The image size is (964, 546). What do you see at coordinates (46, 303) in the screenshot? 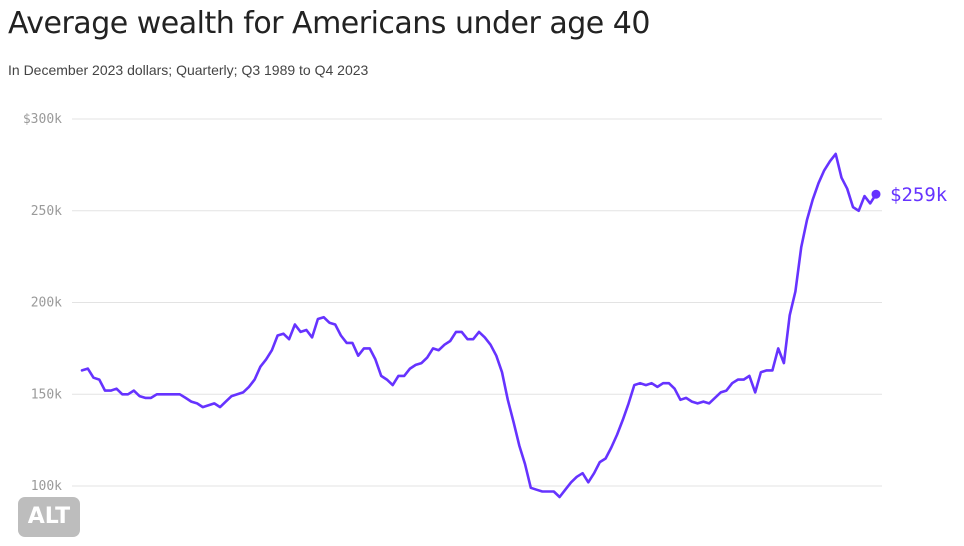
I see `y-tick-label: 200k` at bounding box center [46, 303].